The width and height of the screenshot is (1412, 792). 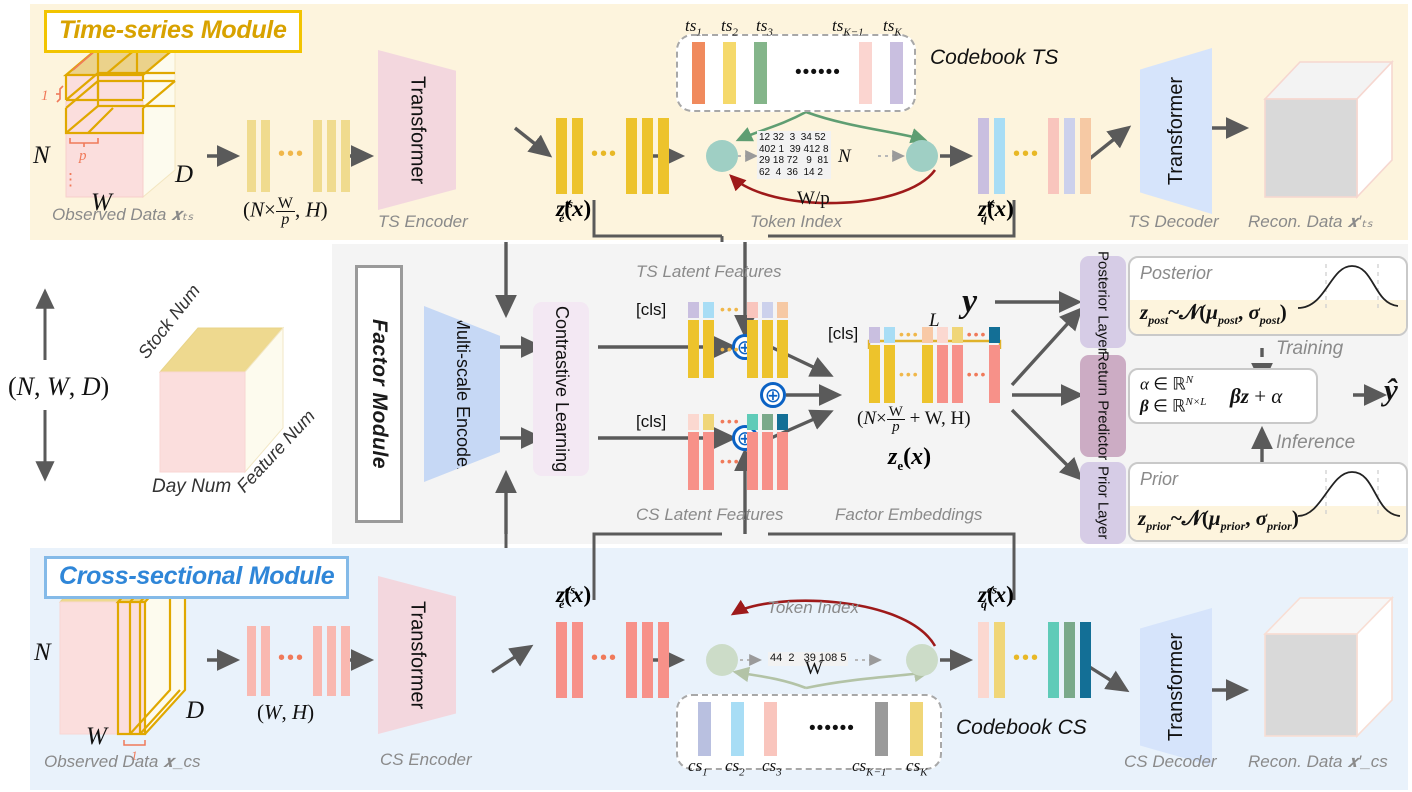 I want to click on ts-ze-bars: •••, so click(x=613, y=156).